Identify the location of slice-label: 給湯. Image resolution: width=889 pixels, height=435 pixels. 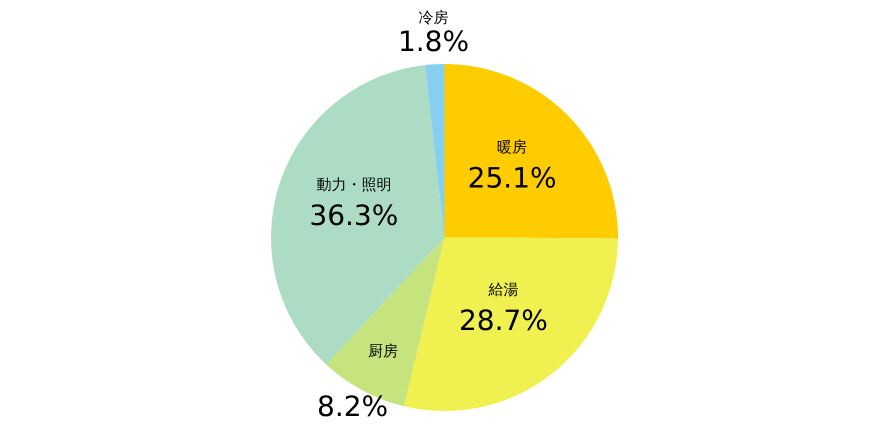
(502, 289).